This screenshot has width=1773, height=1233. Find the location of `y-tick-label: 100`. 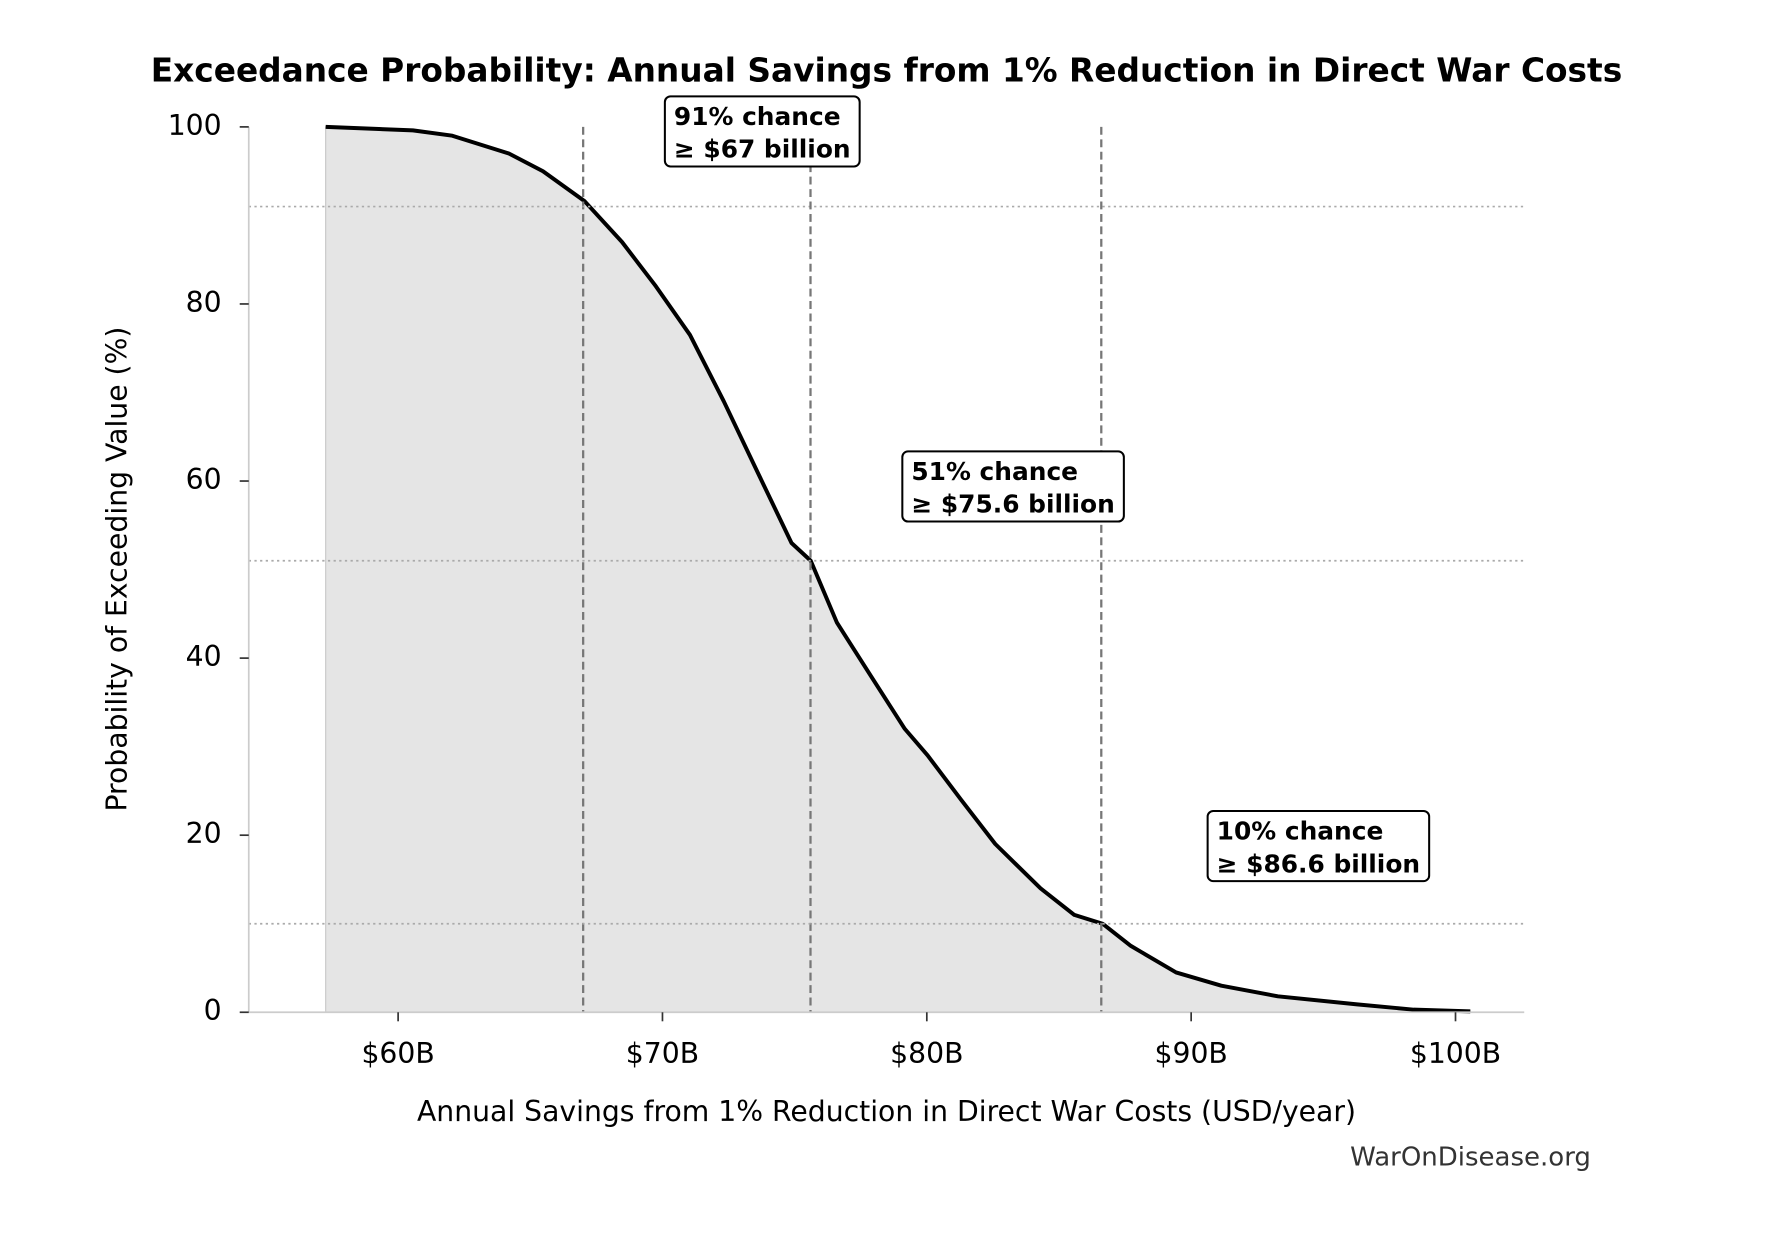

y-tick-label: 100 is located at coordinates (195, 125).